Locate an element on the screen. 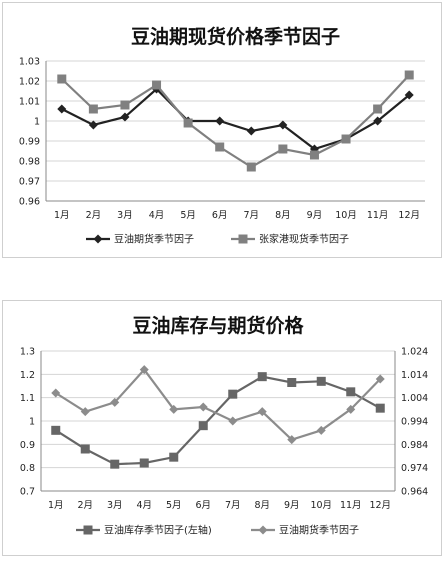 The height and width of the screenshot is (562, 445). chart-2-x-tick-label: 7月 is located at coordinates (233, 505).